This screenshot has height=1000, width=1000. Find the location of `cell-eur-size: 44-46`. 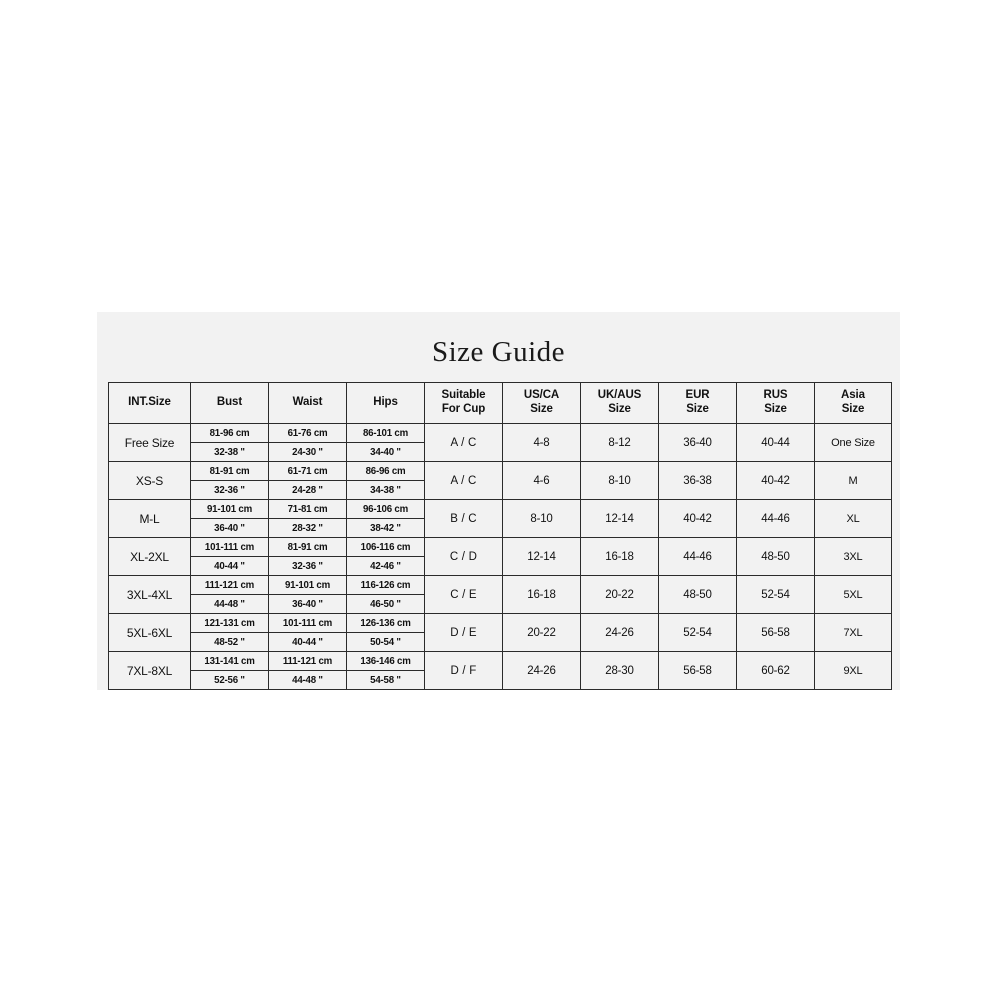

cell-eur-size: 44-46 is located at coordinates (697, 556).